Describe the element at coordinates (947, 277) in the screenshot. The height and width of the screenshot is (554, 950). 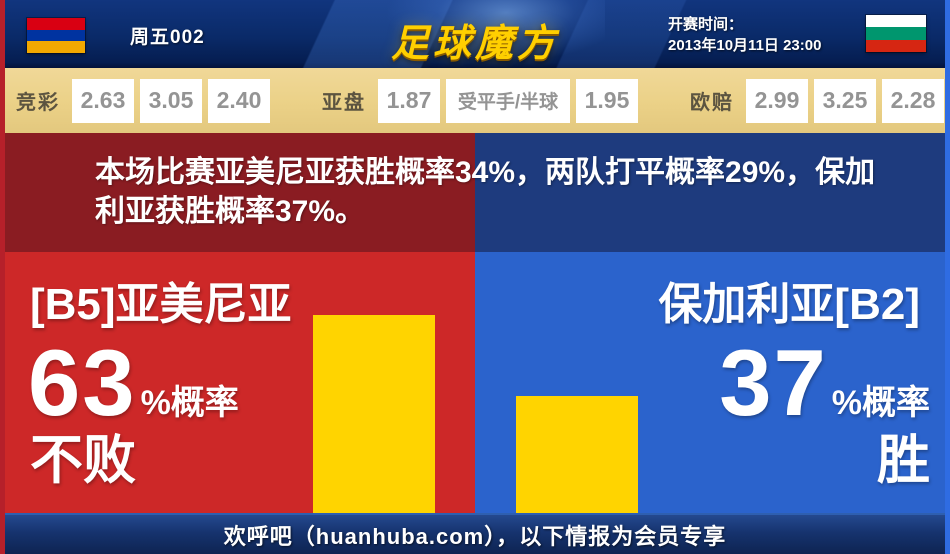
I see `right-edge-strip` at that location.